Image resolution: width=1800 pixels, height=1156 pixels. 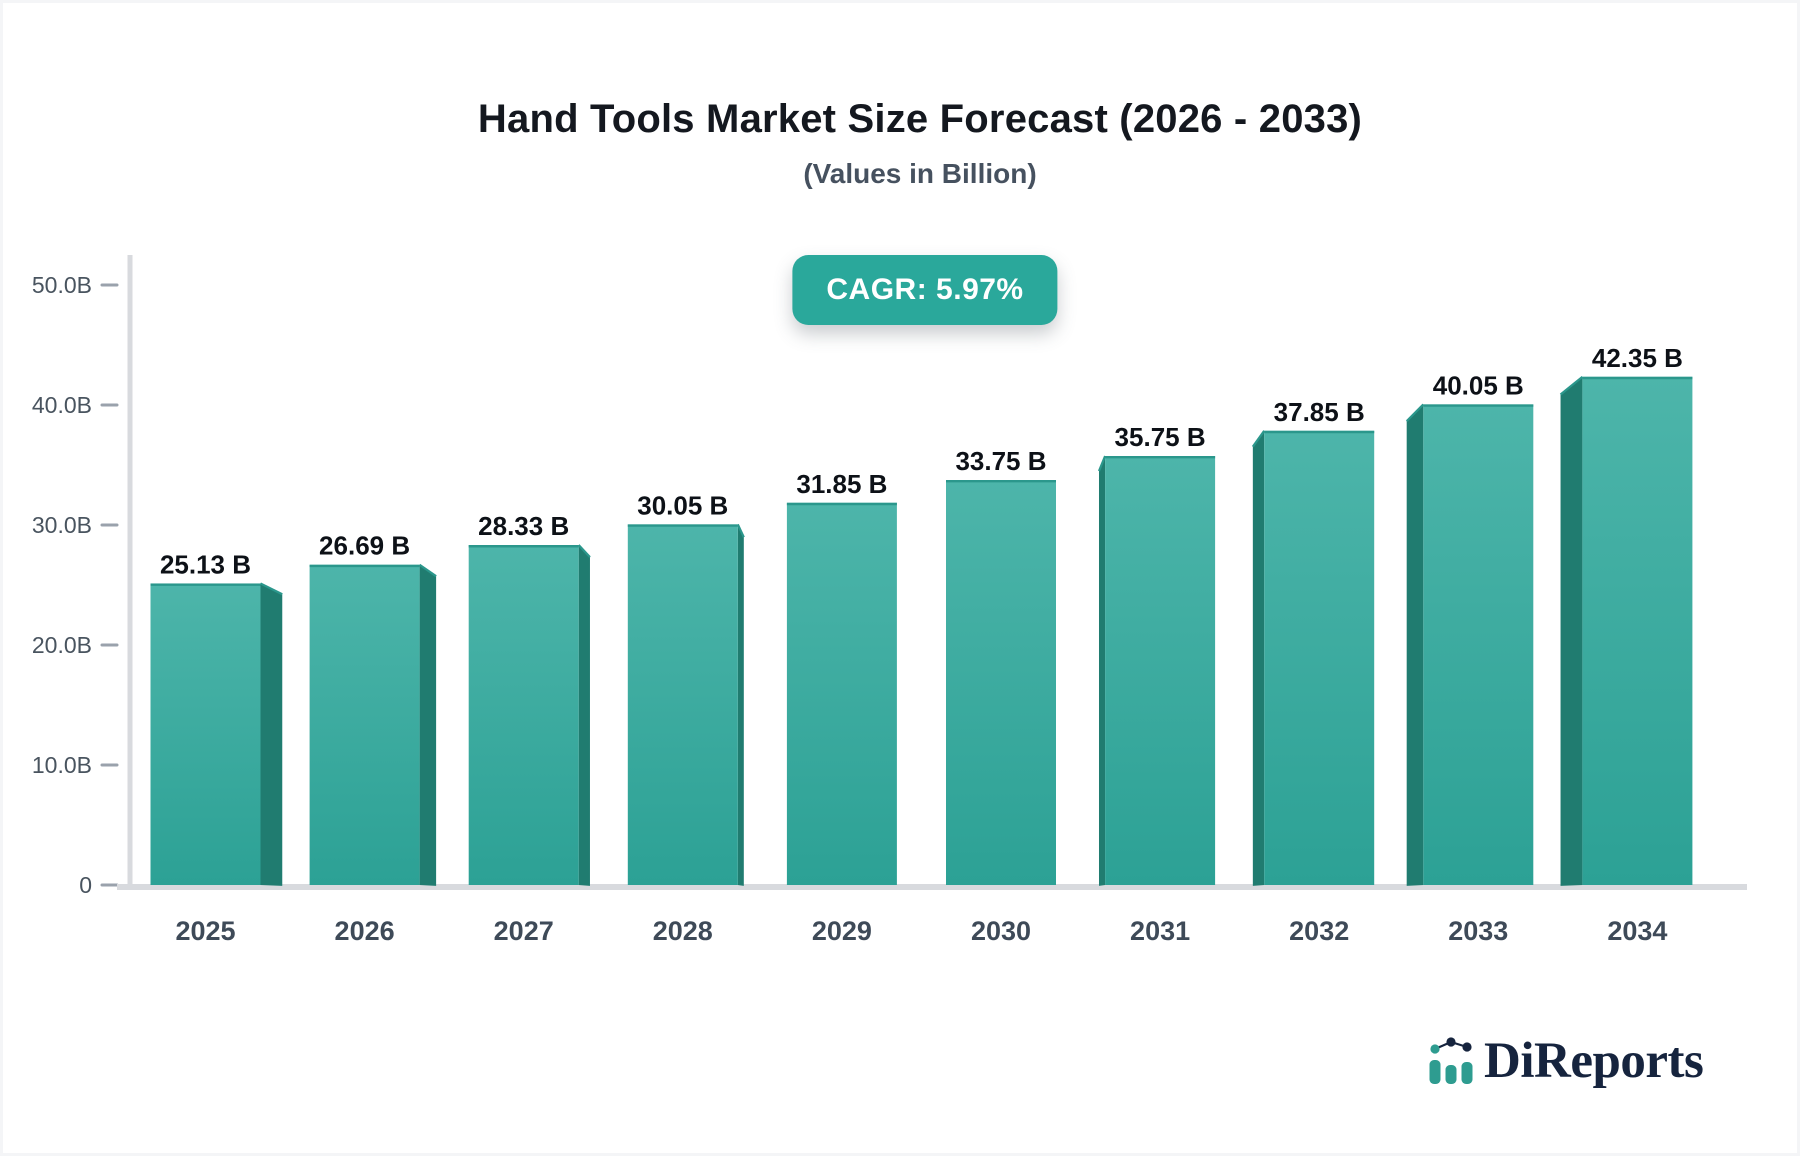 What do you see at coordinates (365, 931) in the screenshot?
I see `x-axis-label: 2026` at bounding box center [365, 931].